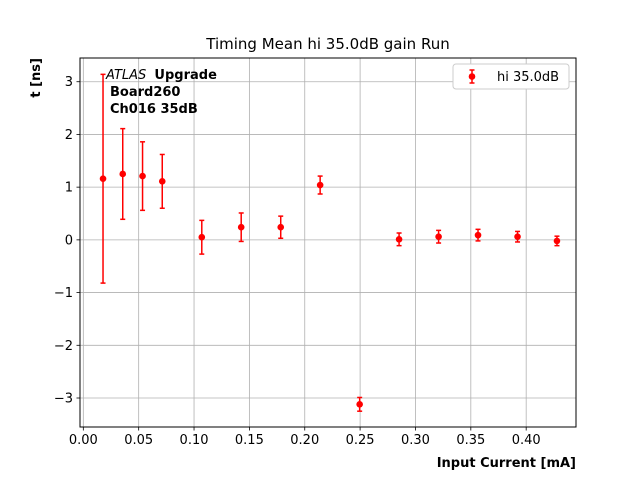  Describe the element at coordinates (63, 293) in the screenshot. I see `y-tick-label: −1` at that location.